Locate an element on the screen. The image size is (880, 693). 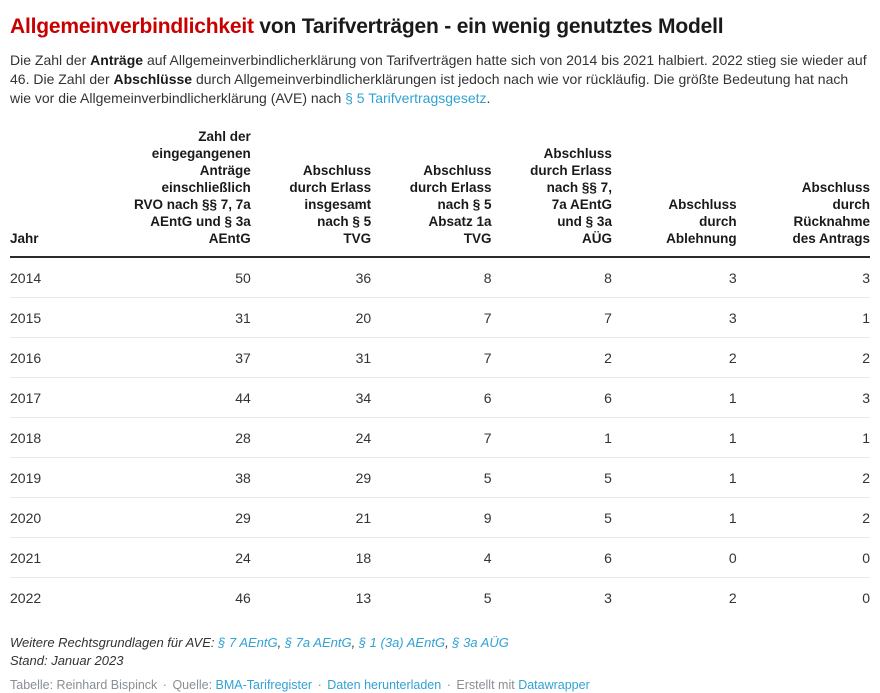
value-cell: 4 is located at coordinates (487, 558).